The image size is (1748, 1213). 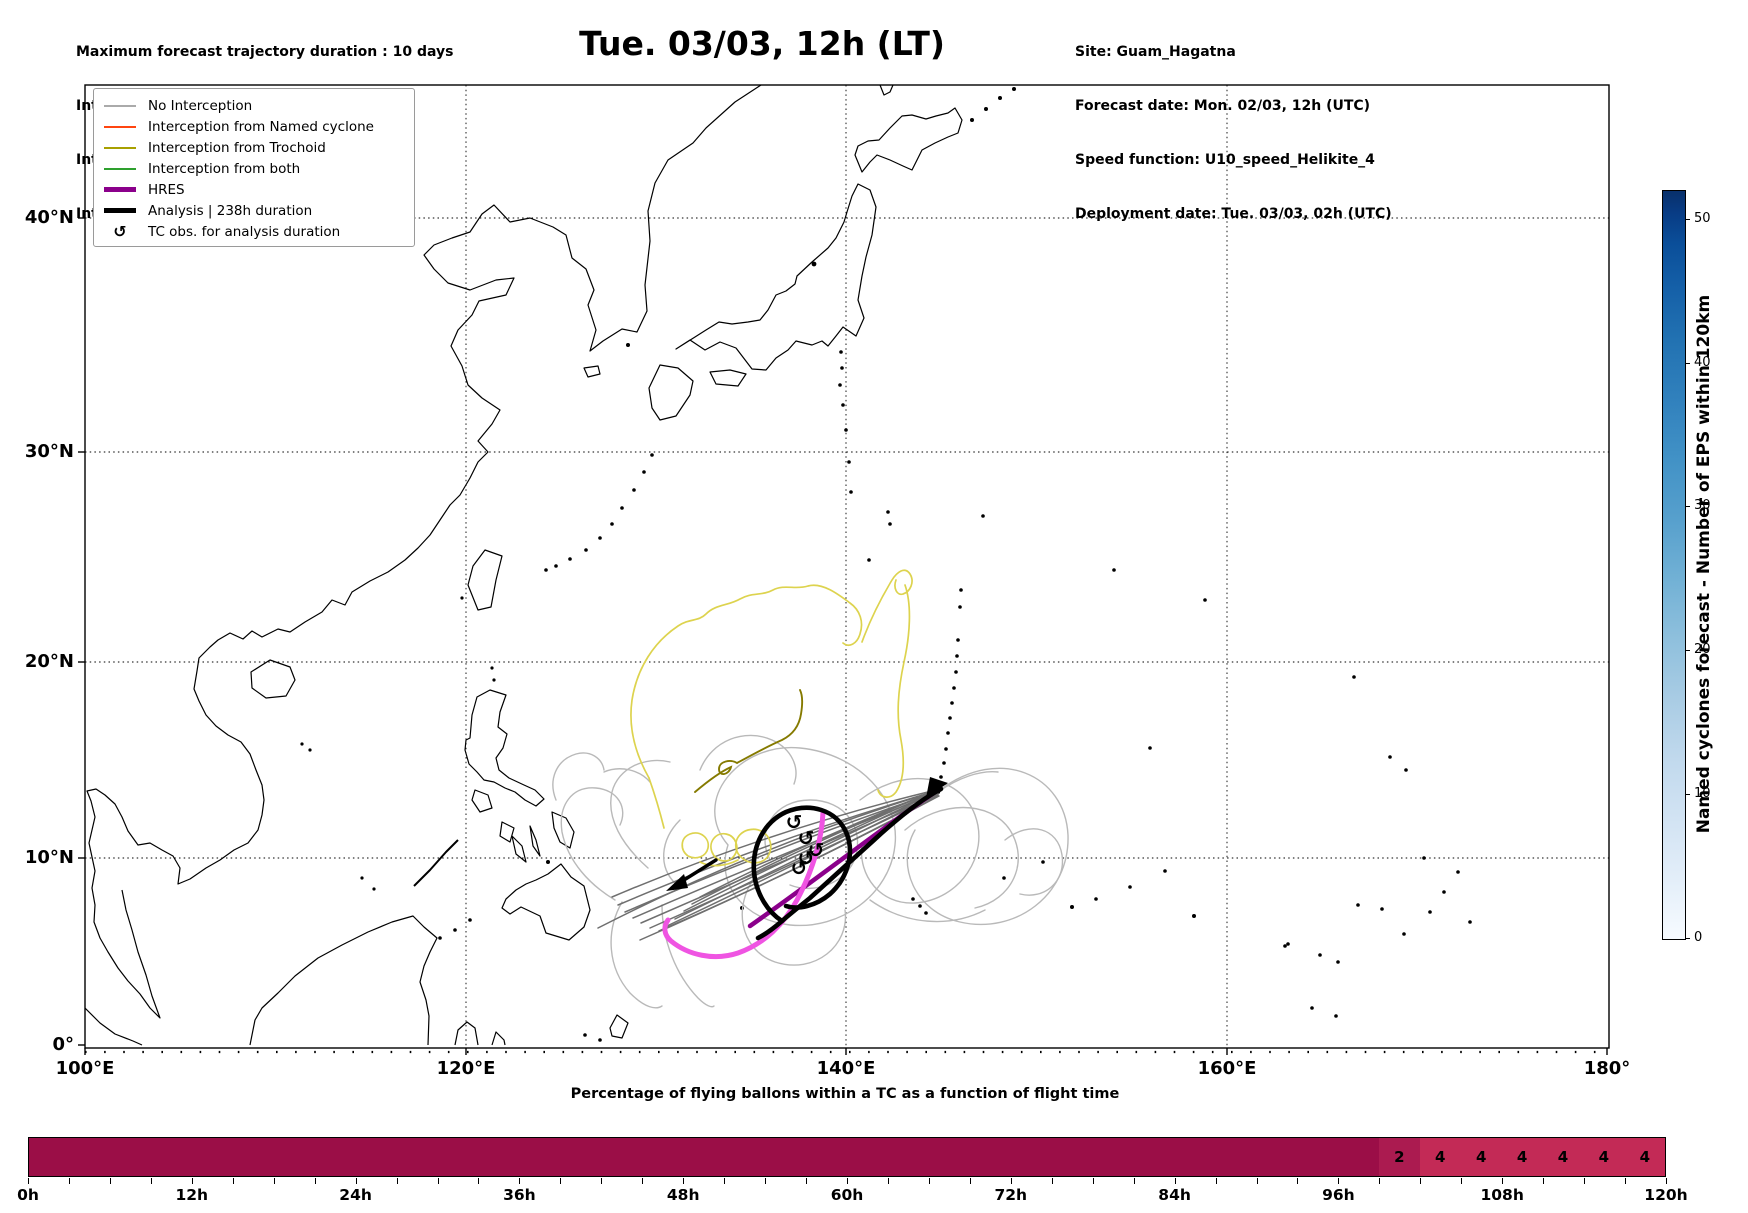 I want to click on colorbar-ticks: 0 10 20 30 40 50, so click(x=1686, y=567).